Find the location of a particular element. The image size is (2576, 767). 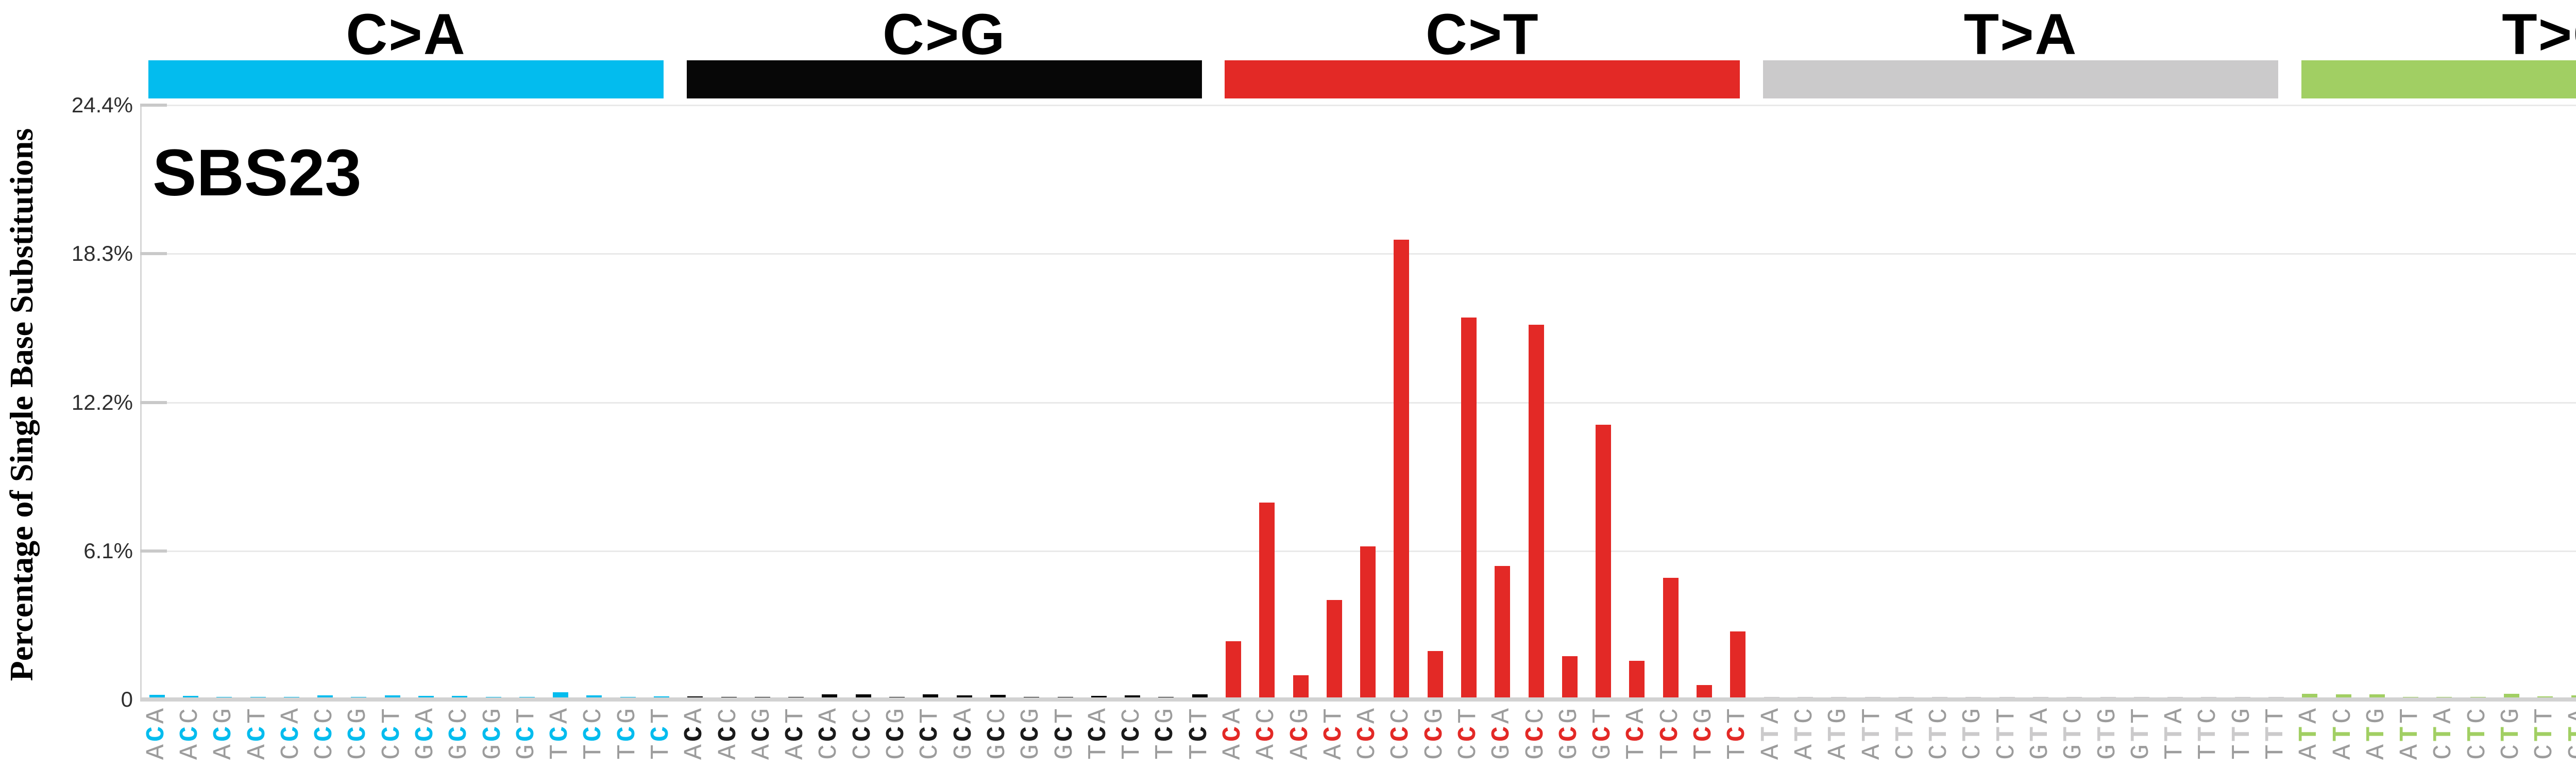

bar-C-to-G-TCC is located at coordinates (1133, 696).